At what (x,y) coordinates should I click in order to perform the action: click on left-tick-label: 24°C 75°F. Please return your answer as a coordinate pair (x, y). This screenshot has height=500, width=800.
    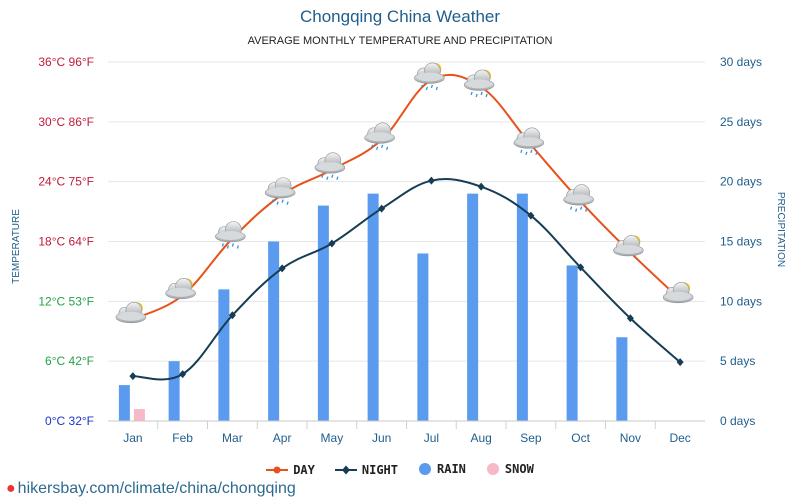
    Looking at the image, I should click on (66, 182).